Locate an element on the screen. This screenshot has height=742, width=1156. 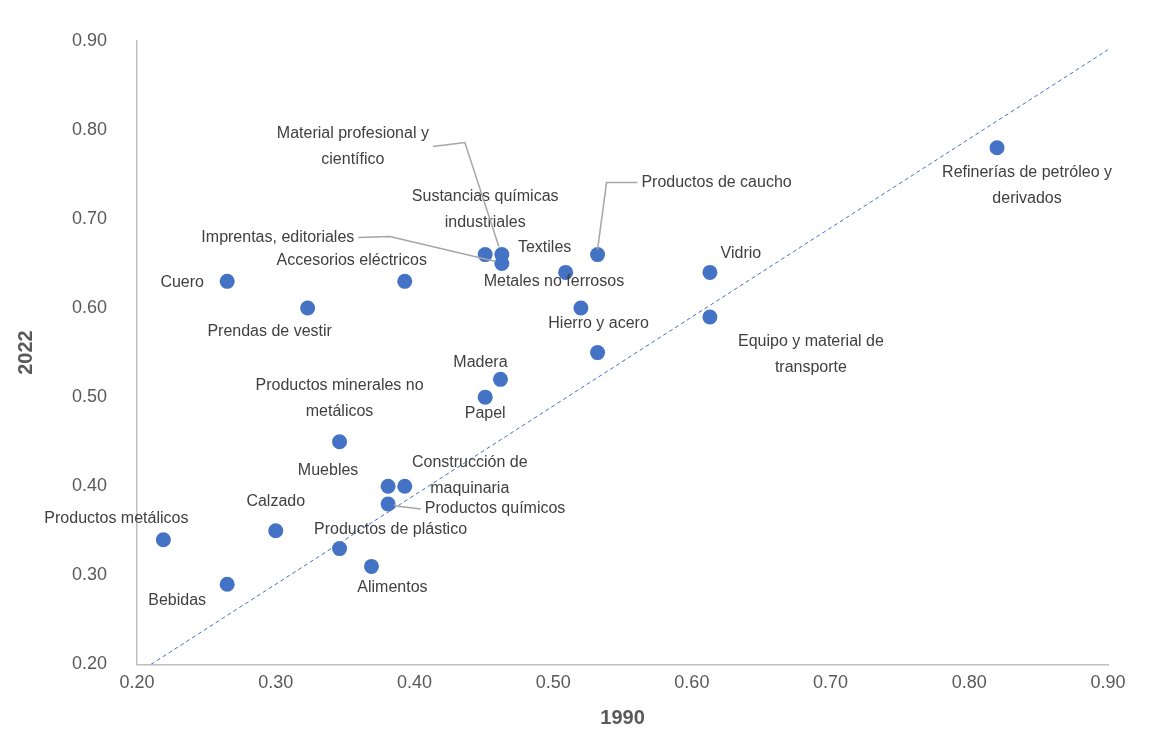
annotation: Productos químicos is located at coordinates (495, 508).